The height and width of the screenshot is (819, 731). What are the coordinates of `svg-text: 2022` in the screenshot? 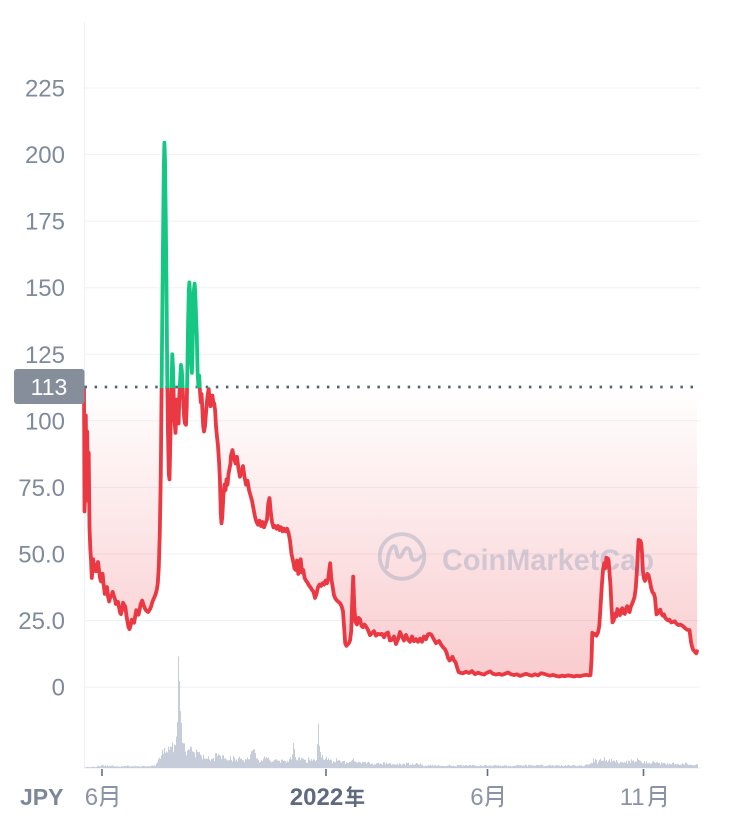 It's located at (316, 797).